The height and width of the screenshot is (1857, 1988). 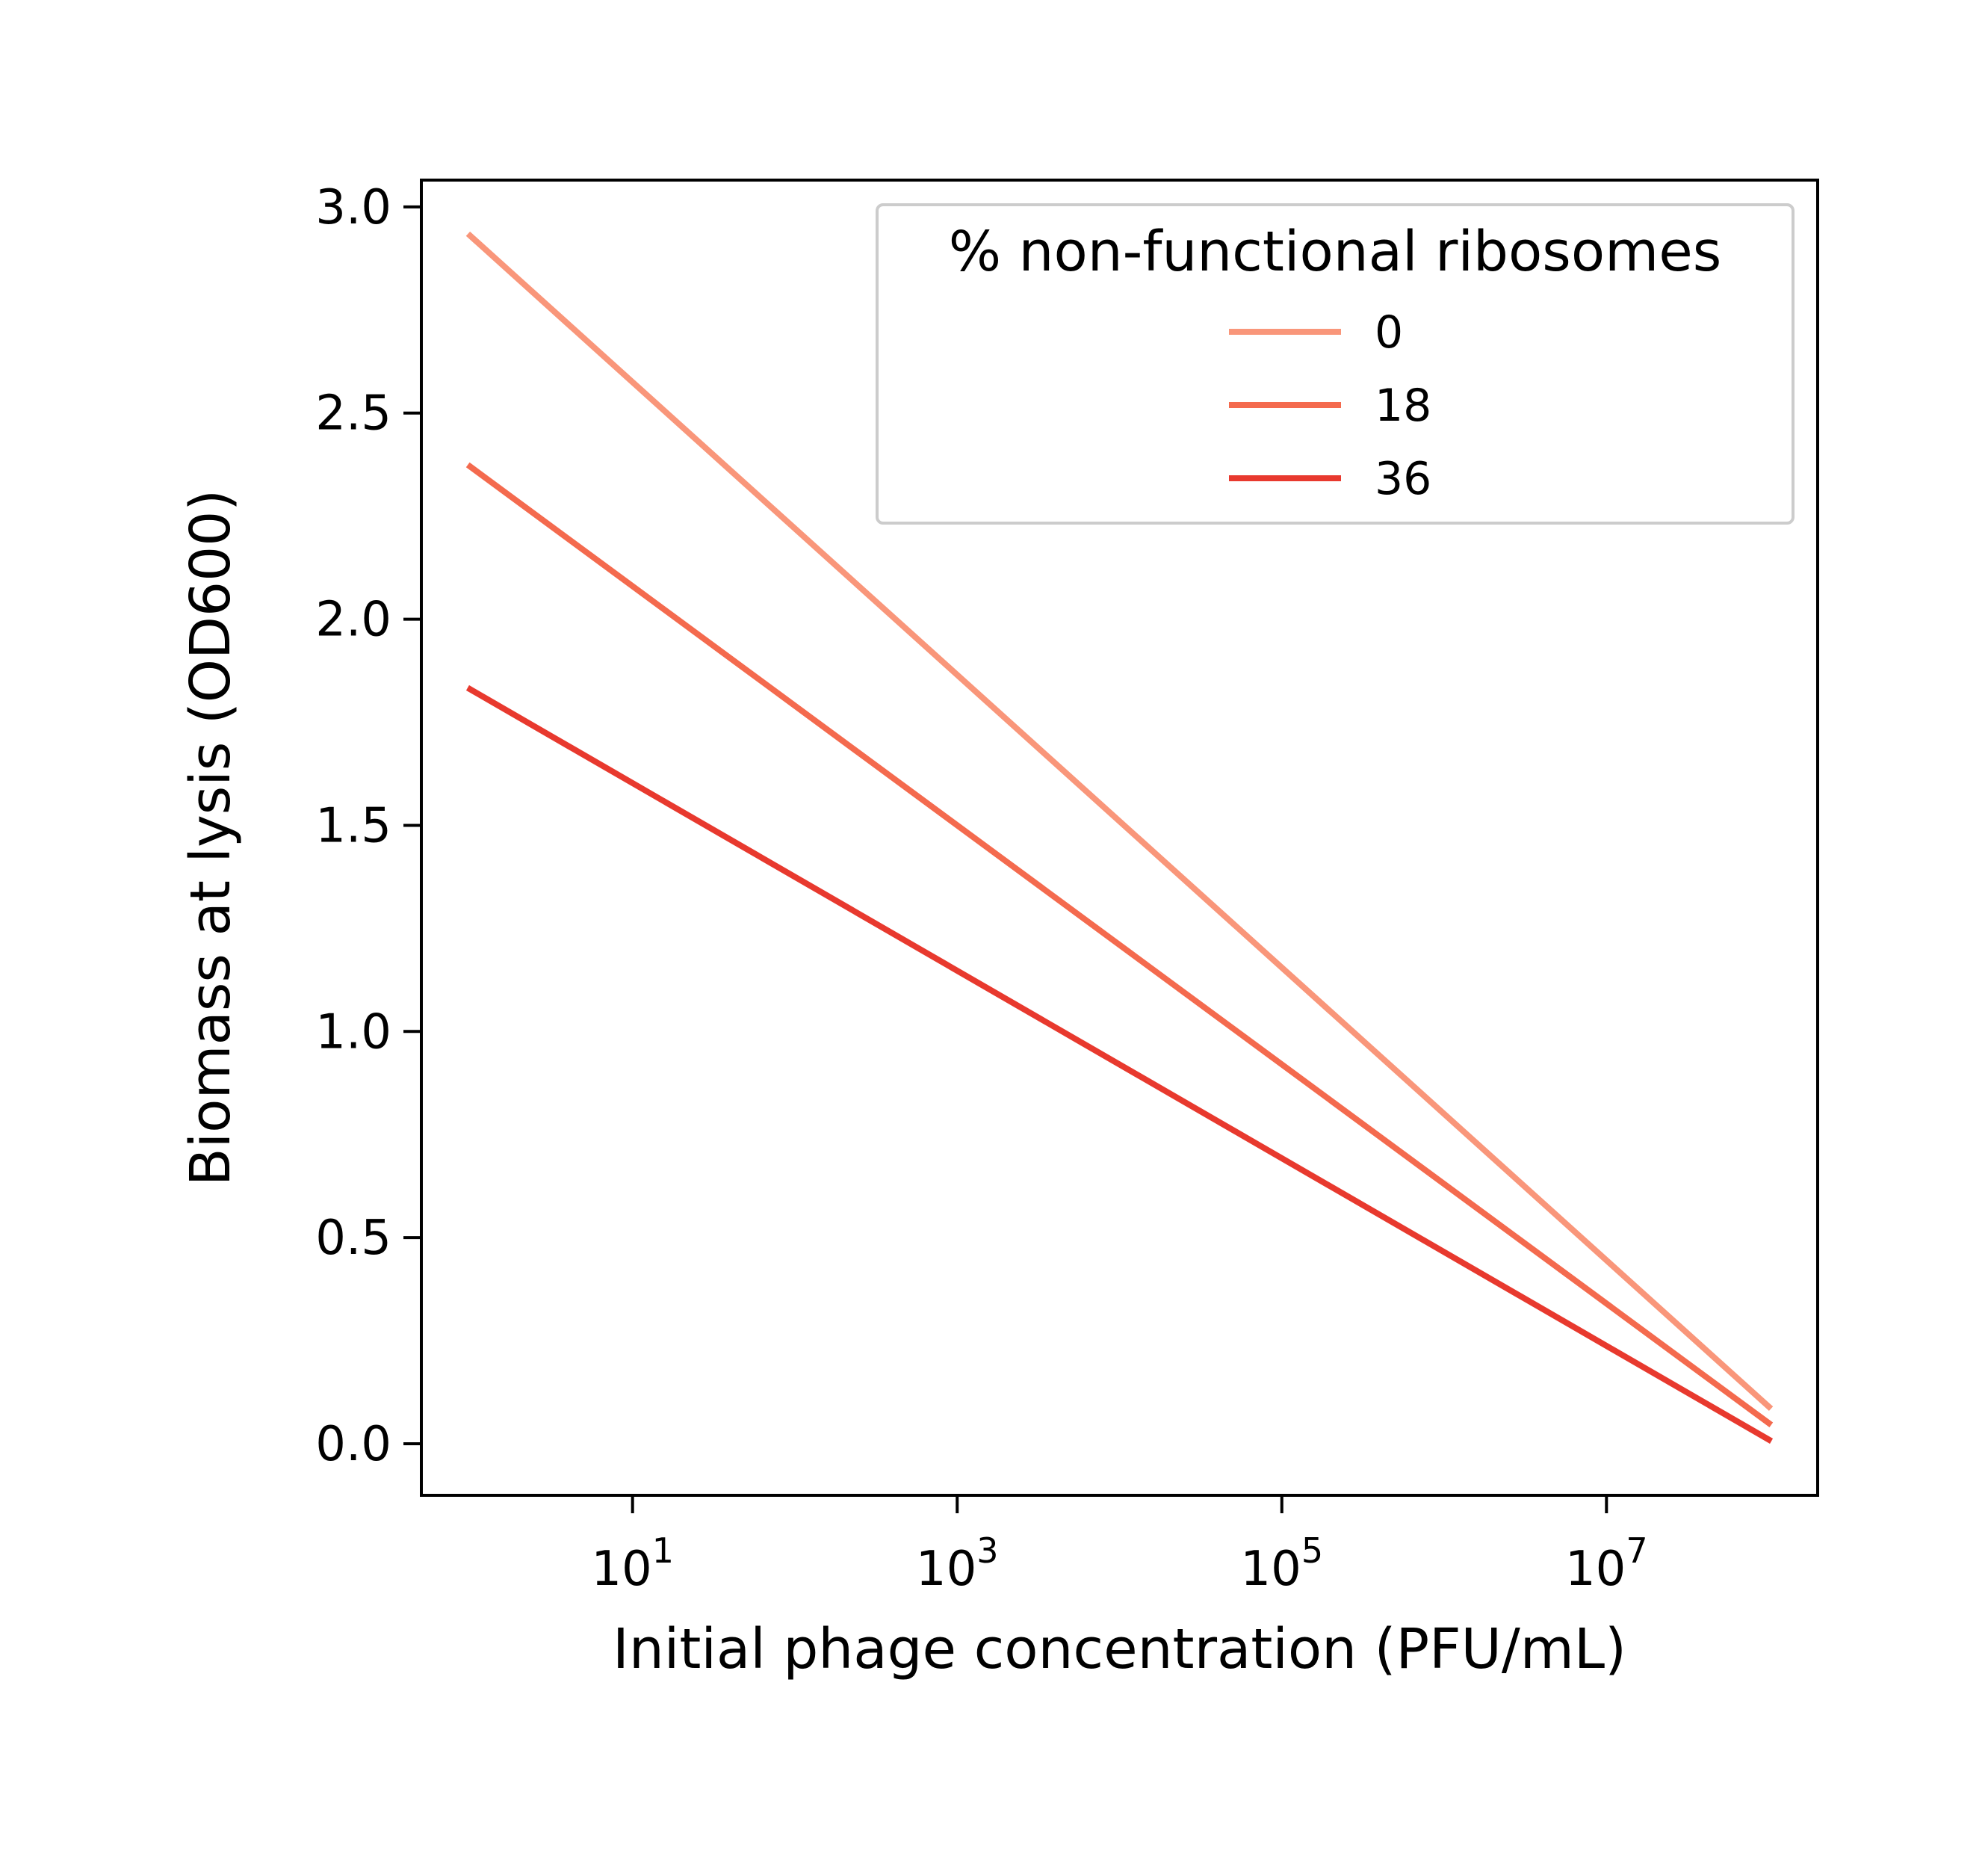 I want to click on y-axis: 0.0 0.5 1.0 1.5 2.0 2.5 3.0, so click(x=368, y=826).